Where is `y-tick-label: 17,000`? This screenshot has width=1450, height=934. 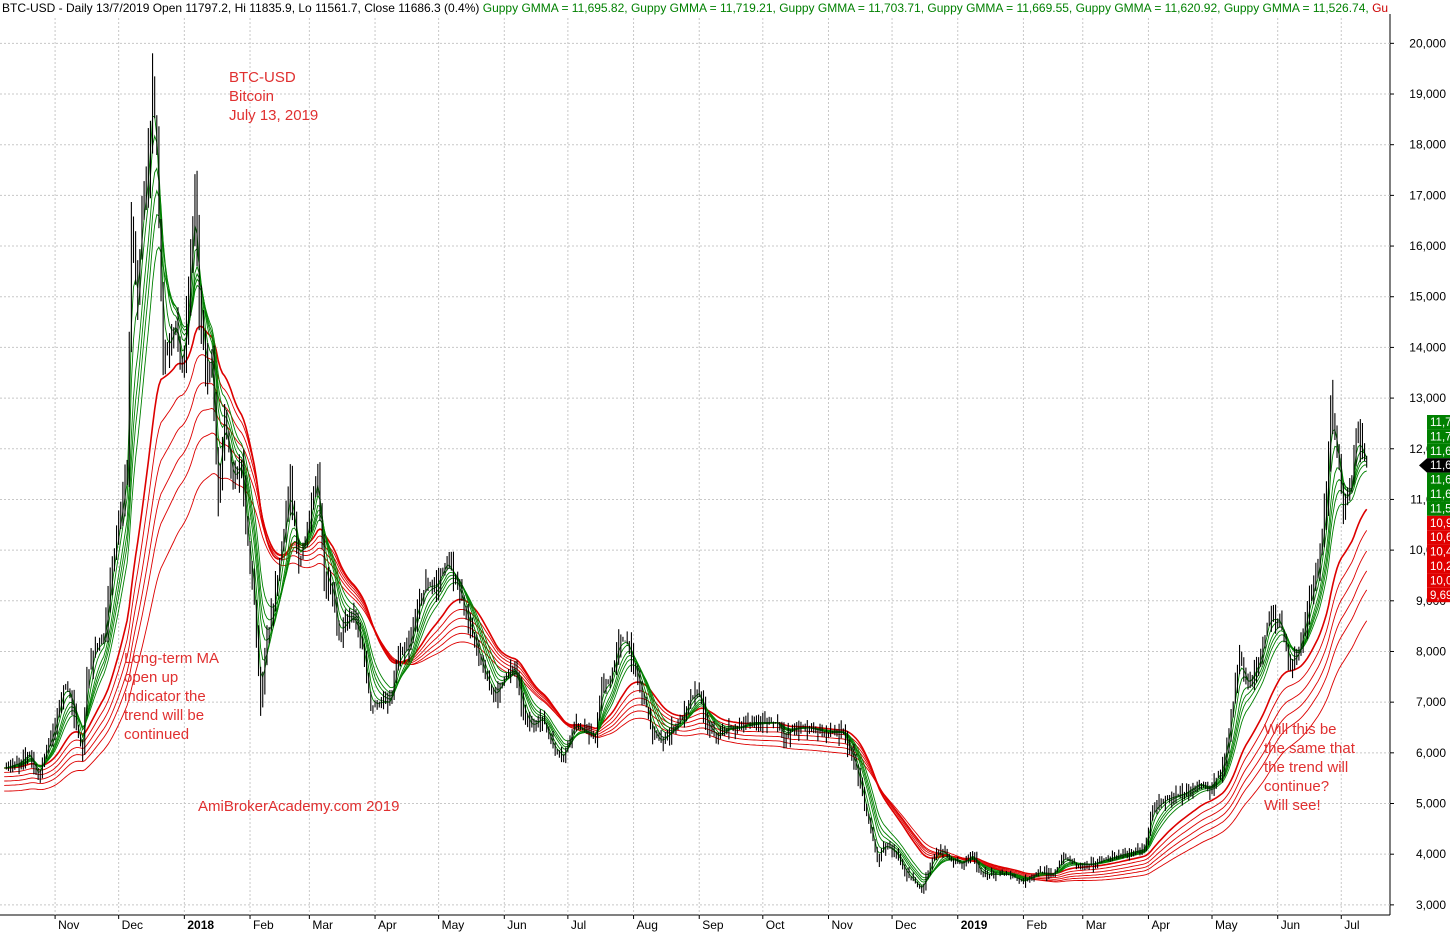 y-tick-label: 17,000 is located at coordinates (1427, 195).